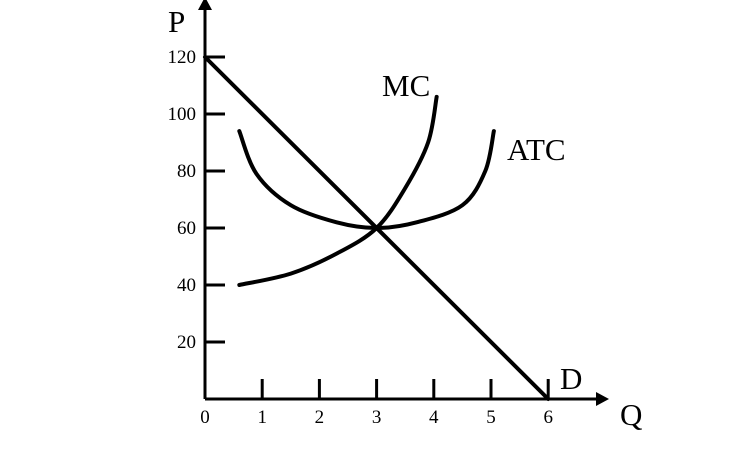  What do you see at coordinates (205, 5) in the screenshot?
I see `y-axis-arrow` at bounding box center [205, 5].